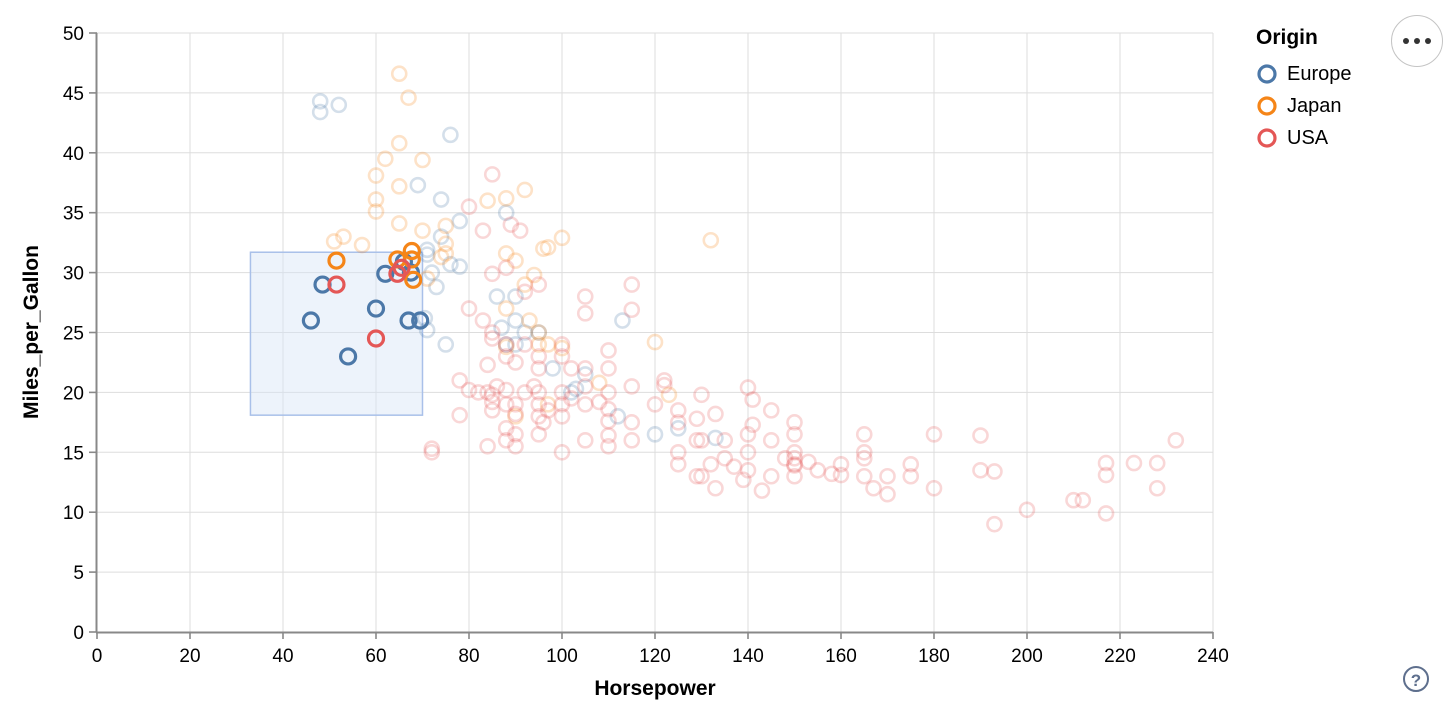 The height and width of the screenshot is (712, 1454). I want to click on ellipsis-icon, so click(1417, 41).